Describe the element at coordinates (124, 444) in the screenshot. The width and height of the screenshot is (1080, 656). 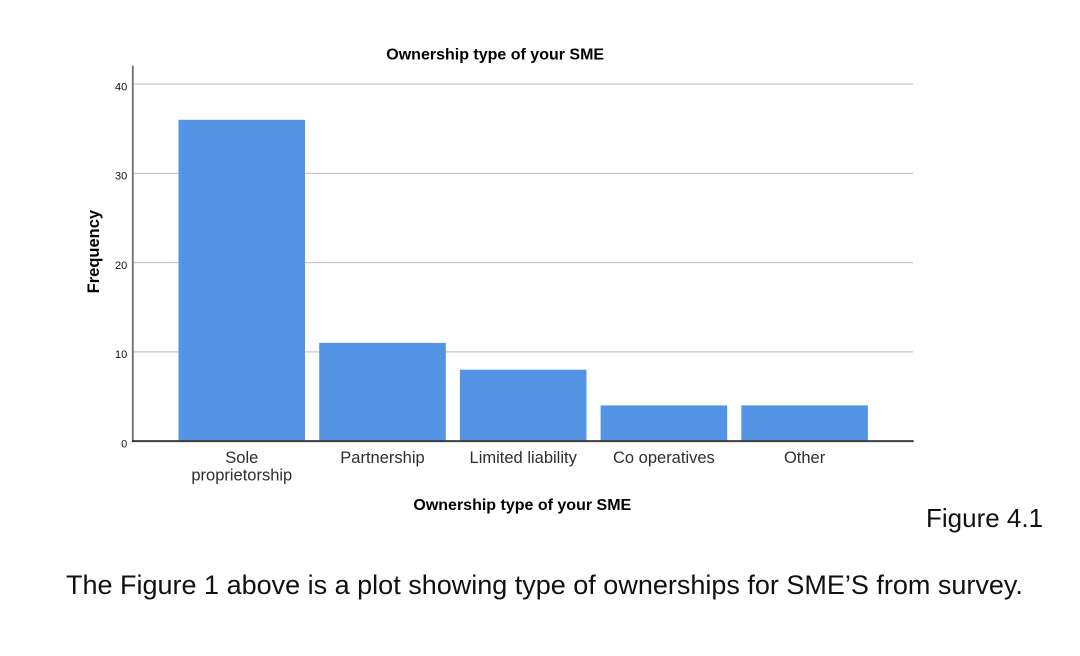
I see `svg-text: 0` at that location.